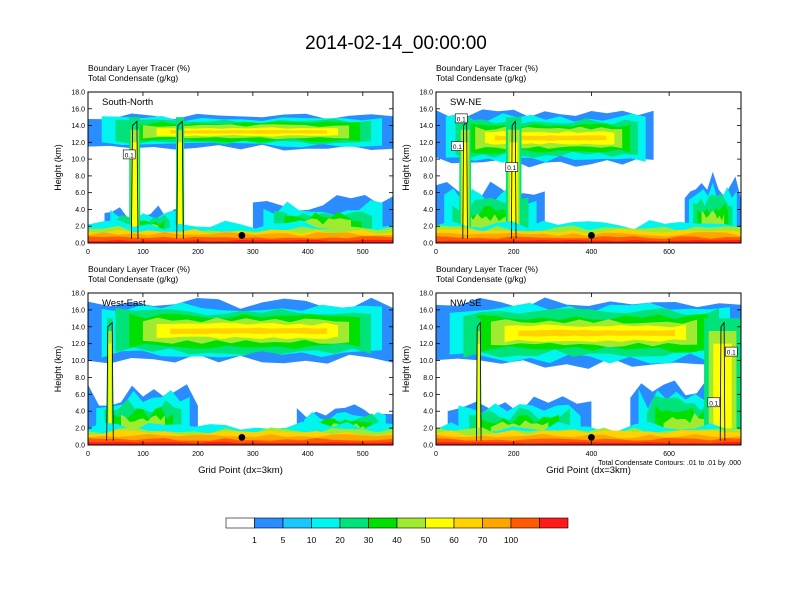 The width and height of the screenshot is (792, 612). Describe the element at coordinates (283, 540) in the screenshot. I see `colorbar-label: 5` at that location.